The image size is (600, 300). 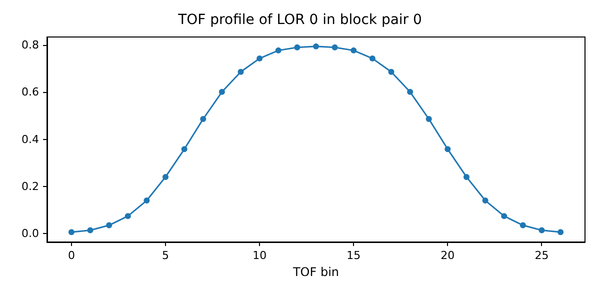 I want to click on x-tick-label: 0, so click(x=71, y=255).